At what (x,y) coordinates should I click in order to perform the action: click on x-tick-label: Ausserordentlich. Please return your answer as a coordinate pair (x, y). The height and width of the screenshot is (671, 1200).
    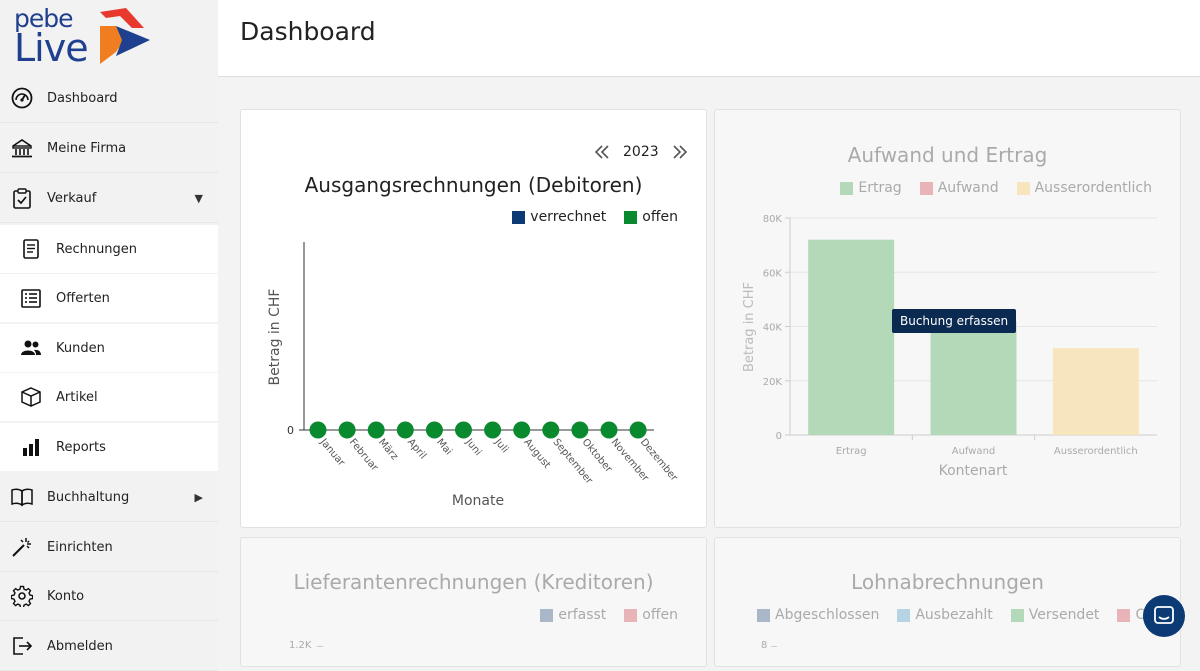
    Looking at the image, I should click on (1096, 451).